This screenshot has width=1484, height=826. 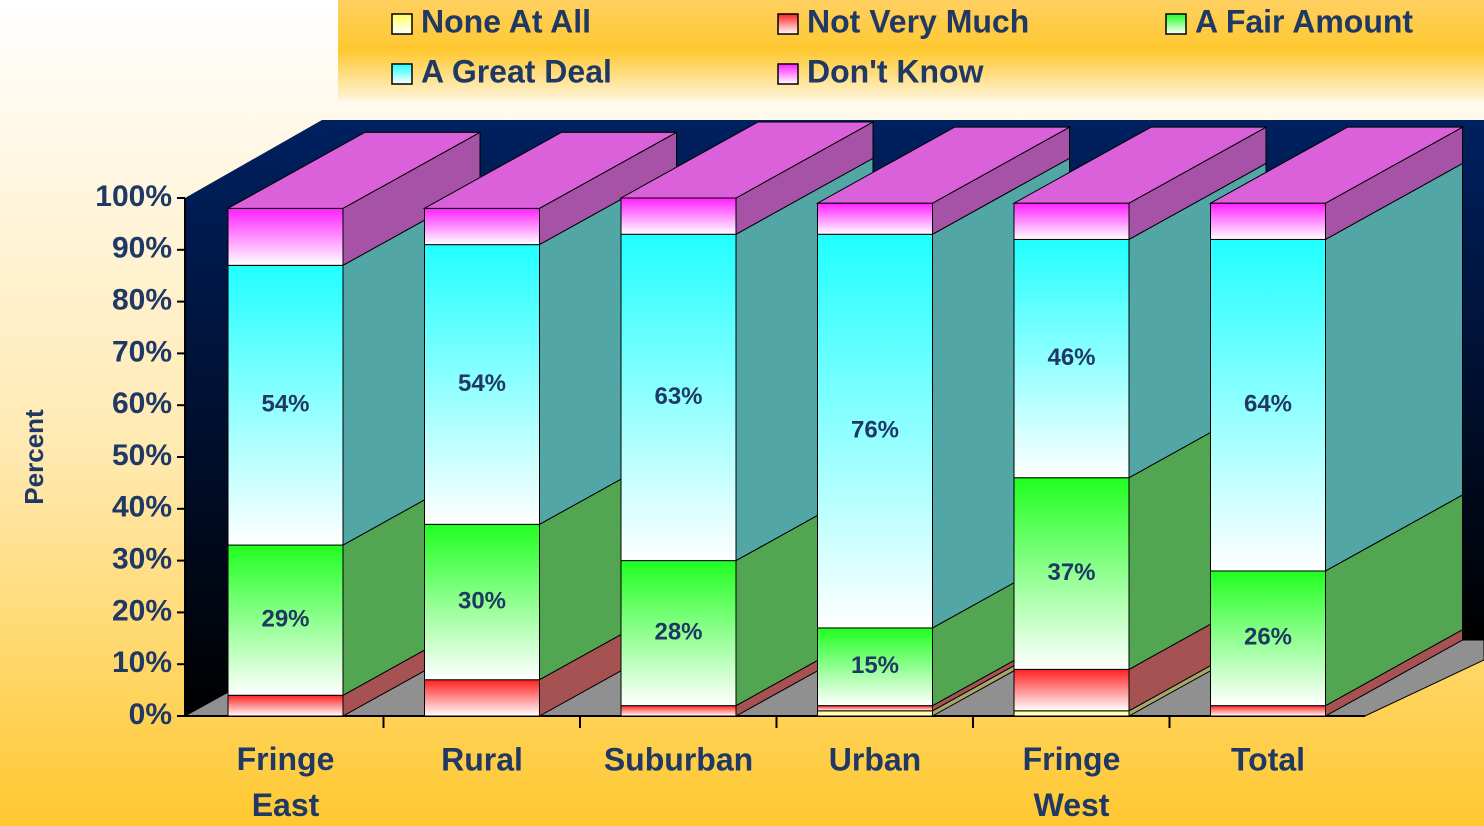 What do you see at coordinates (918, 21) in the screenshot?
I see `legend-label: Not Very Much` at bounding box center [918, 21].